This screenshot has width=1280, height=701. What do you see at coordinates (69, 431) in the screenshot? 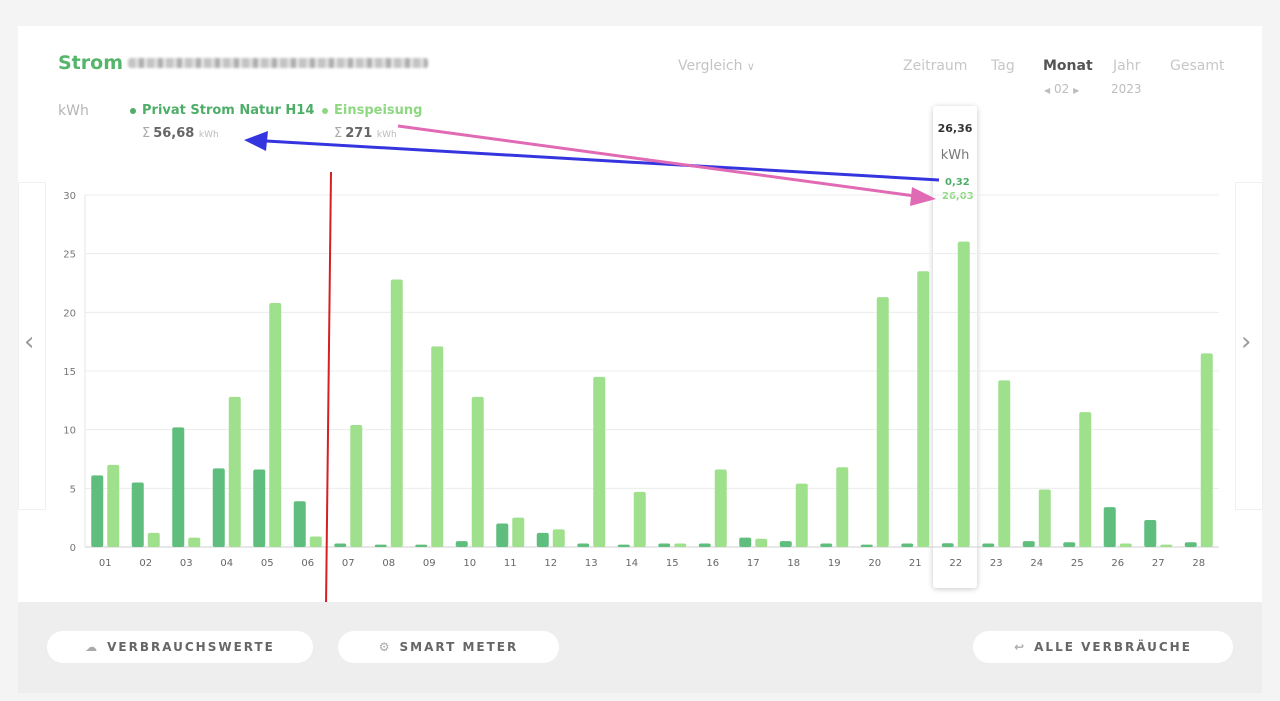
I see `y-tick-label: 10` at bounding box center [69, 431].